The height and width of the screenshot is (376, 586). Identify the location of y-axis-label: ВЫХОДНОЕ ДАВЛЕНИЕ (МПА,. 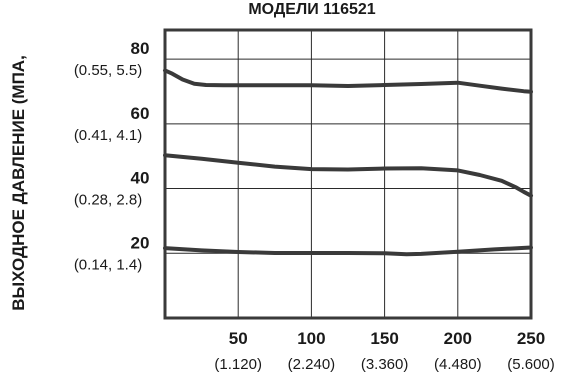
(18, 183).